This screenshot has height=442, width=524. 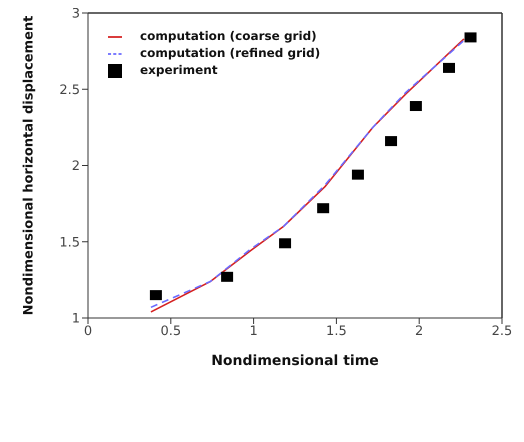 What do you see at coordinates (69, 90) in the screenshot?
I see `y-tick-label: 2.5` at bounding box center [69, 90].